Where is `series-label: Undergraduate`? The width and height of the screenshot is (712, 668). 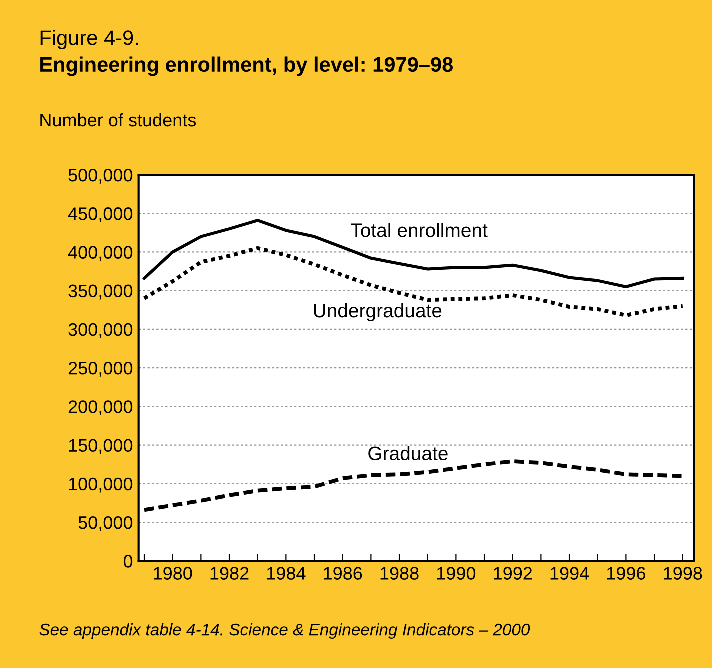 series-label: Undergraduate is located at coordinates (378, 312).